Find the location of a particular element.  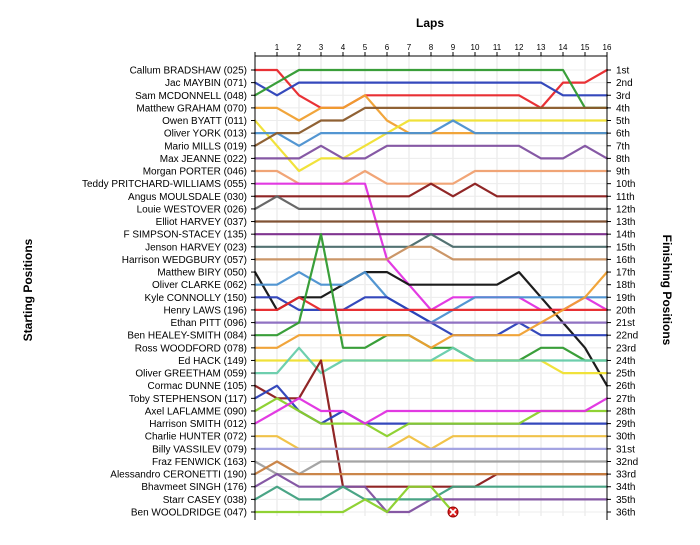

lap-tick-label: 7 is located at coordinates (409, 47).